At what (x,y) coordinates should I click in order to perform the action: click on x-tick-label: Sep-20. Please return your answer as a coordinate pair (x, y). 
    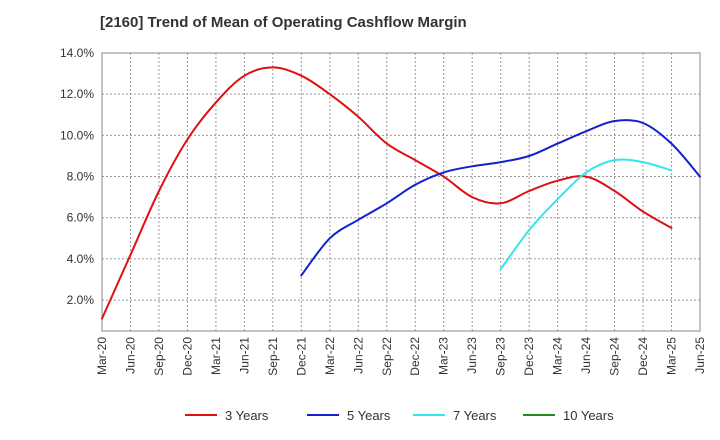
    Looking at the image, I should click on (159, 356).